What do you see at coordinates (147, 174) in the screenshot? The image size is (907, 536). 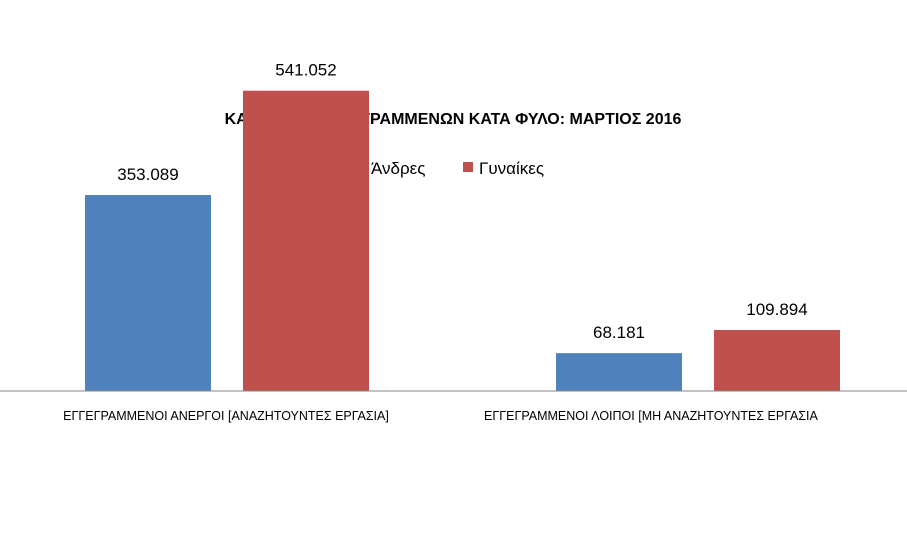 I see `data-label-andres-anergoi: 353.089` at bounding box center [147, 174].